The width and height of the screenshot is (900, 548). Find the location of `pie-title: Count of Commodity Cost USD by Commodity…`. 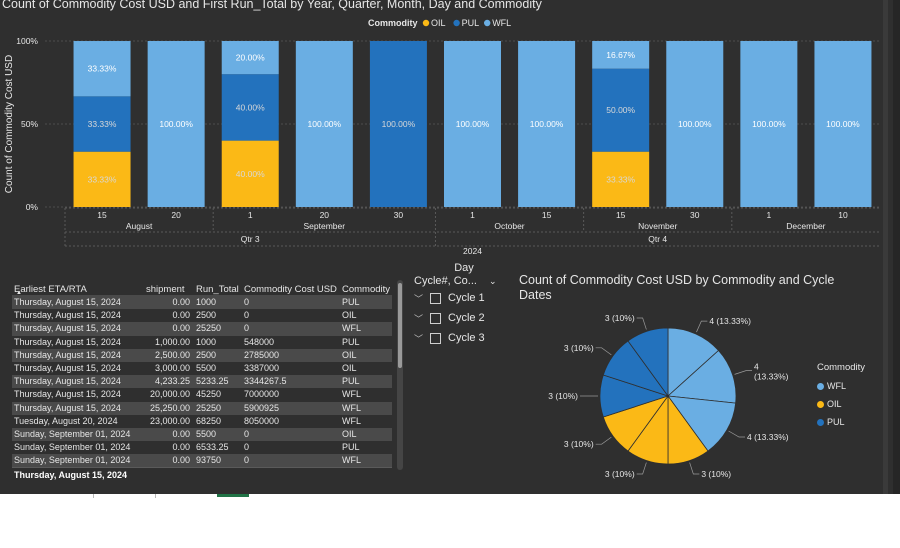

pie-title: Count of Commodity Cost USD by Commodity… is located at coordinates (676, 280).